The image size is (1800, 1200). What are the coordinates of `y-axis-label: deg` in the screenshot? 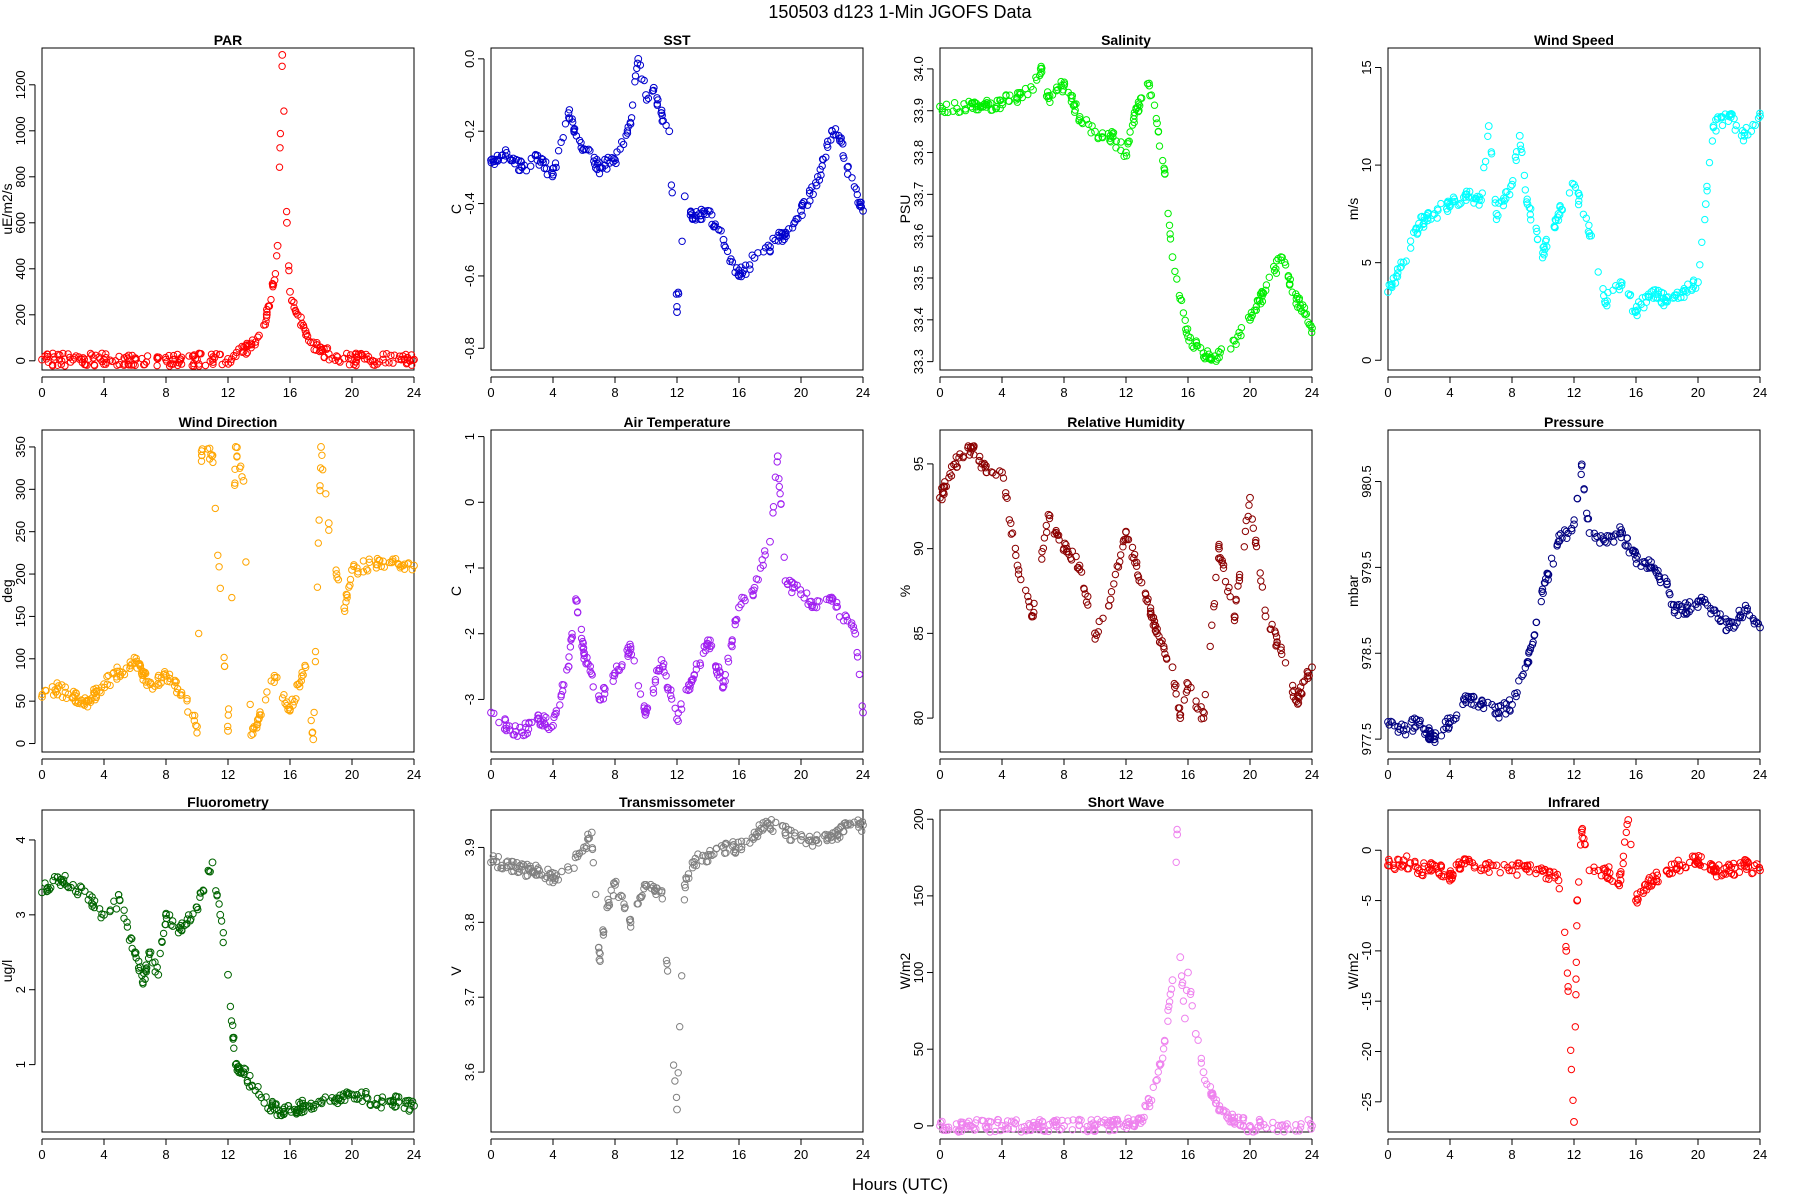 It's located at (7, 590).